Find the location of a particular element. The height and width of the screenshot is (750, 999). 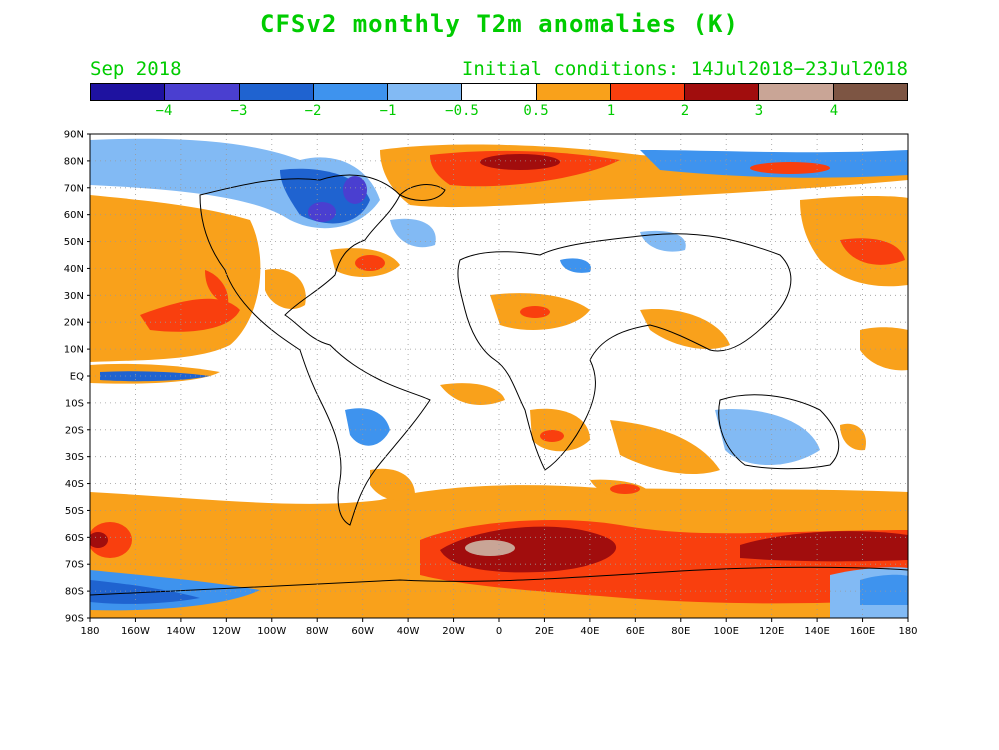

lat-tick-label: 30S is located at coordinates (74, 457).